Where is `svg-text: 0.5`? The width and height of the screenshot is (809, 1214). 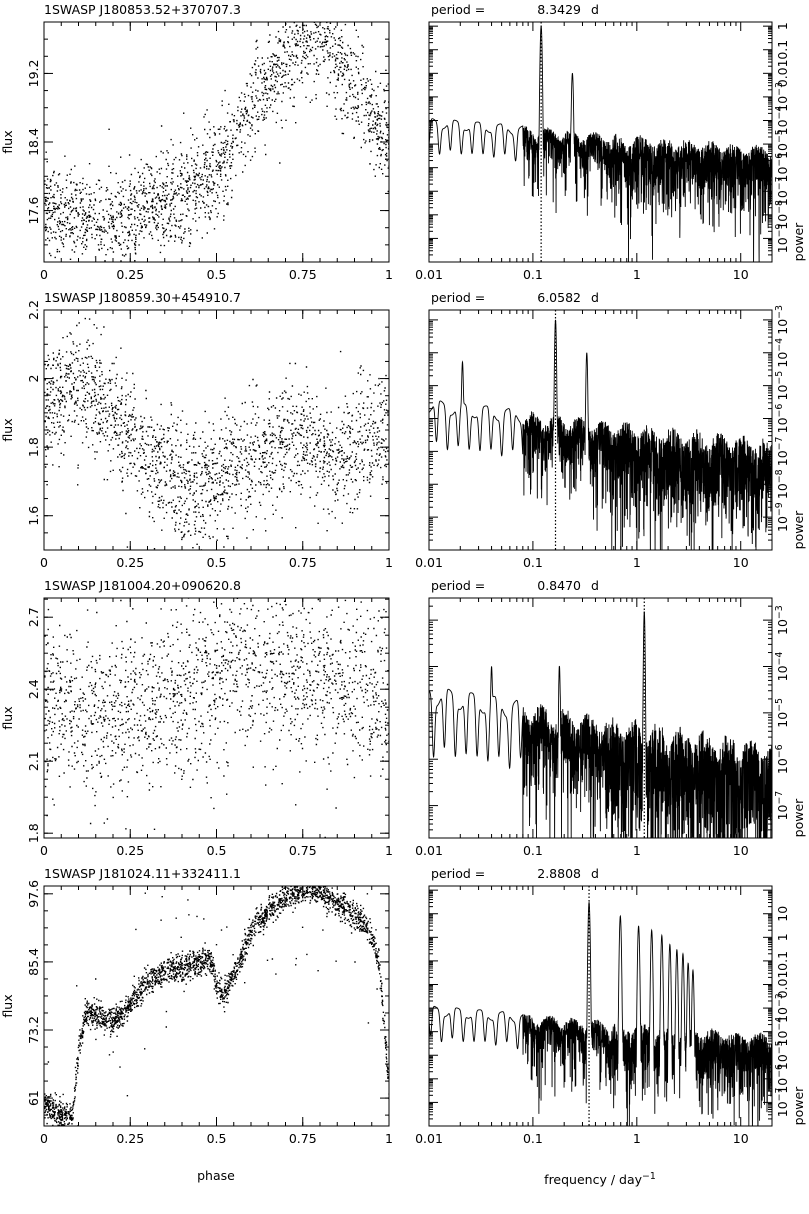 svg-text: 0.5 is located at coordinates (217, 274).